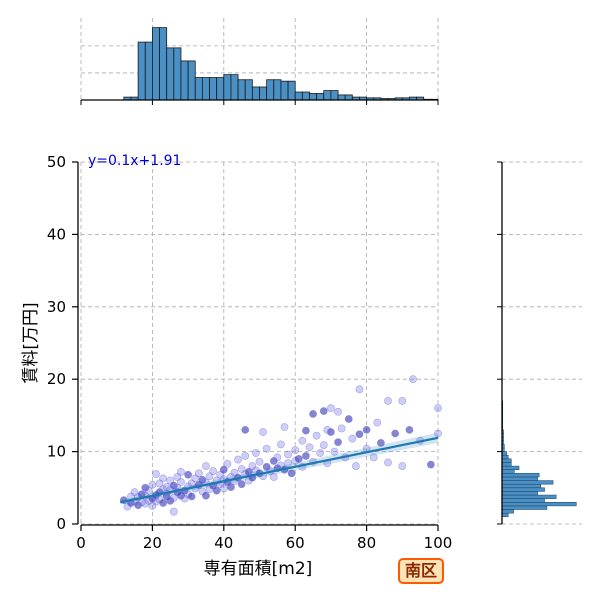 The width and height of the screenshot is (600, 600). I want to click on y-tick-label: 10, so click(56, 452).